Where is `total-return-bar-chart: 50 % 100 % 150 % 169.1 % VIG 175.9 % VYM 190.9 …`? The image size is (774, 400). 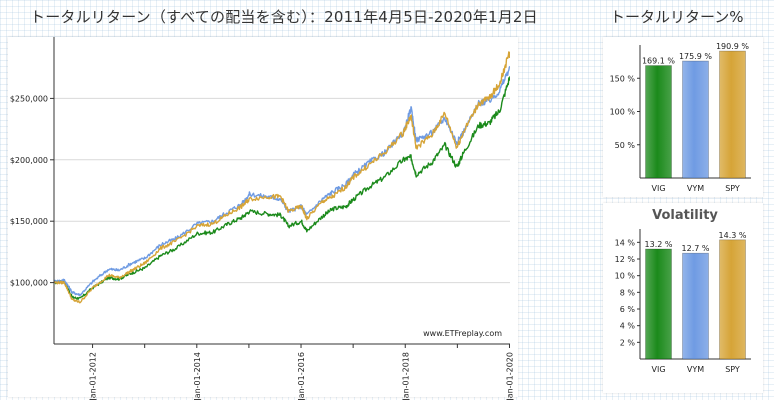
total-return-bar-chart: 50 % 100 % 150 % 169.1 % VIG 175.9 % VYM 190.9 … is located at coordinates (680, 117).